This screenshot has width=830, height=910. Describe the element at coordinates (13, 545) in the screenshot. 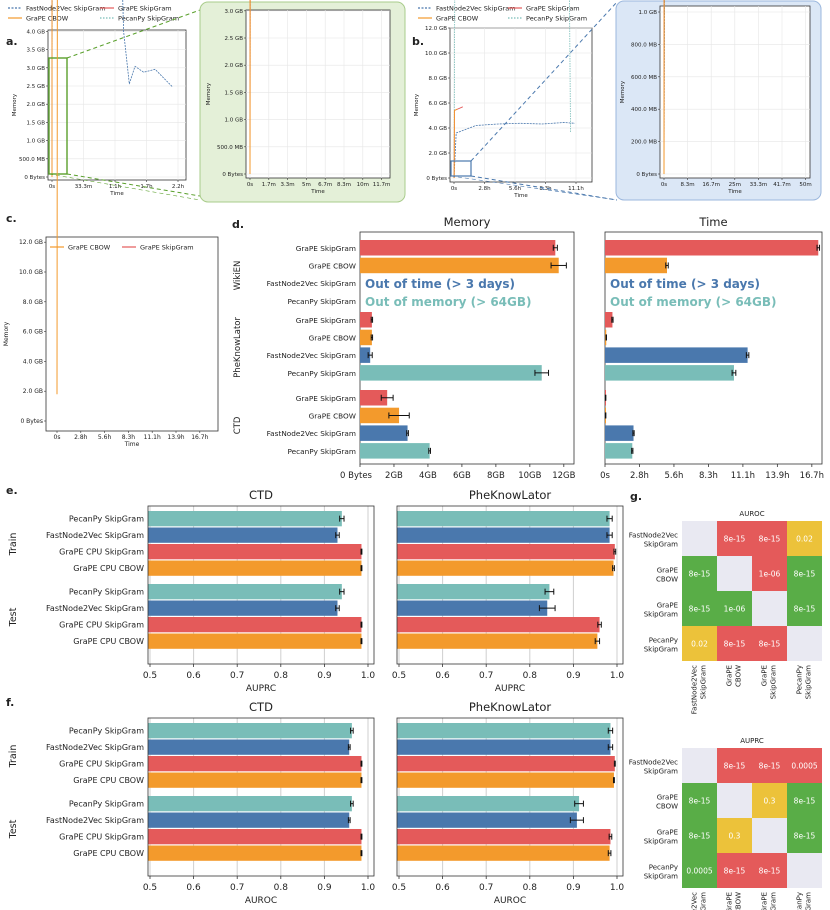

I see `e-split-label: Train` at that location.